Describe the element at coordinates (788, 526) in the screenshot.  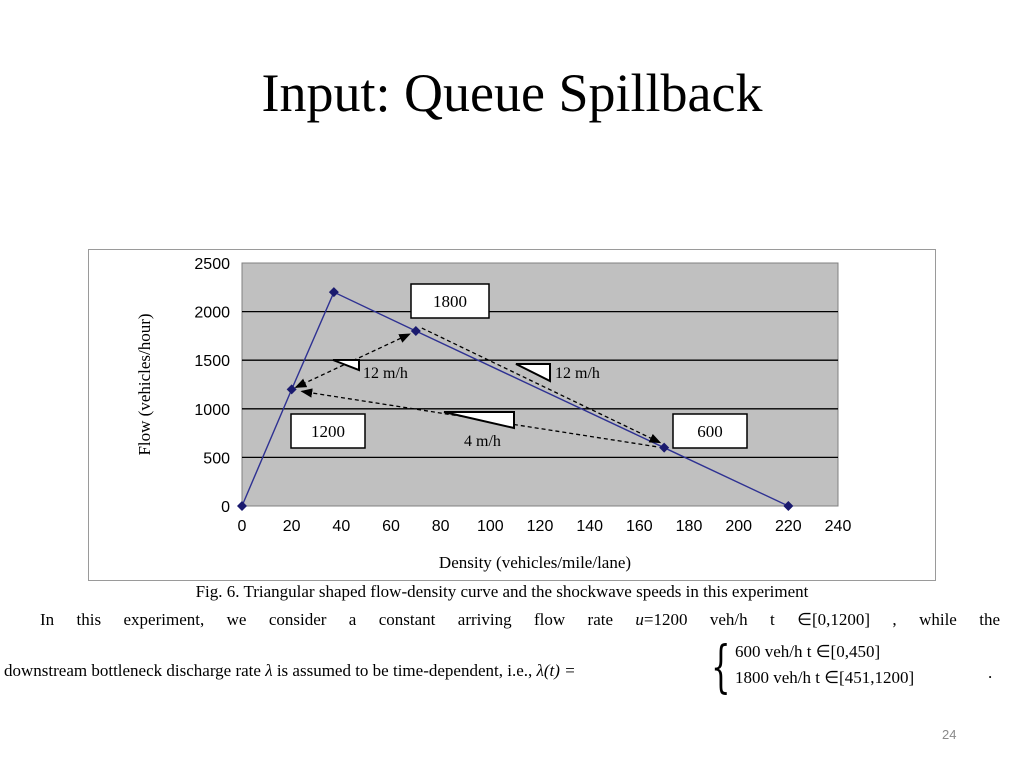
I see `x-tick-label: 220` at that location.